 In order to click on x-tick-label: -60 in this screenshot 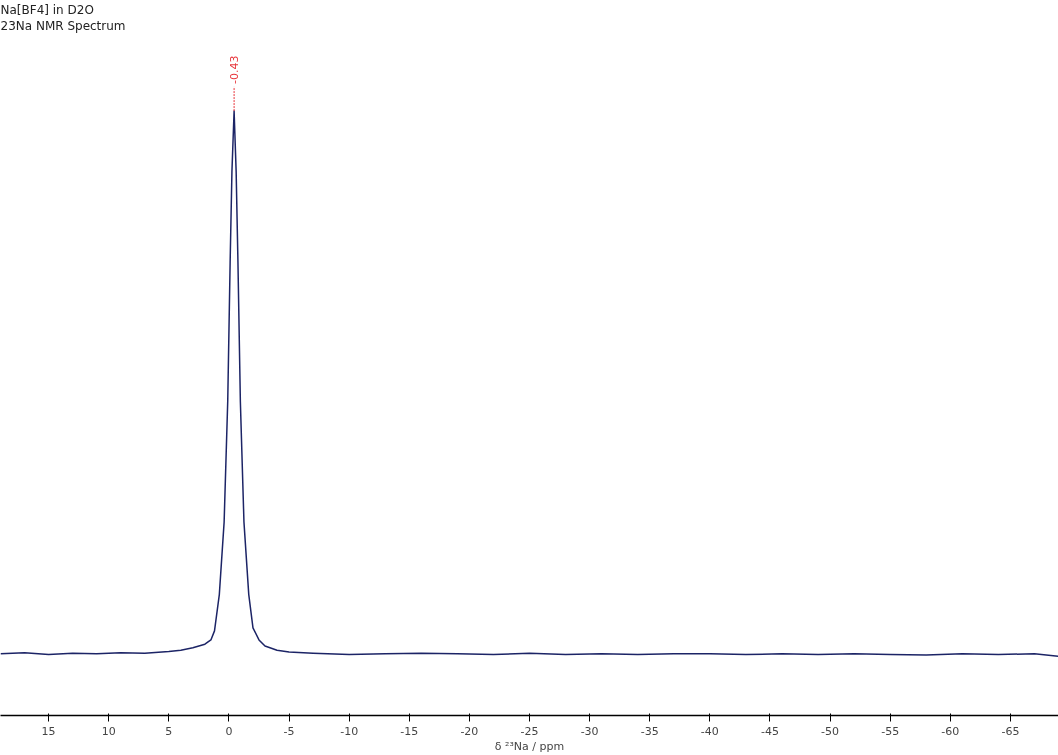, I will do `click(950, 731)`.